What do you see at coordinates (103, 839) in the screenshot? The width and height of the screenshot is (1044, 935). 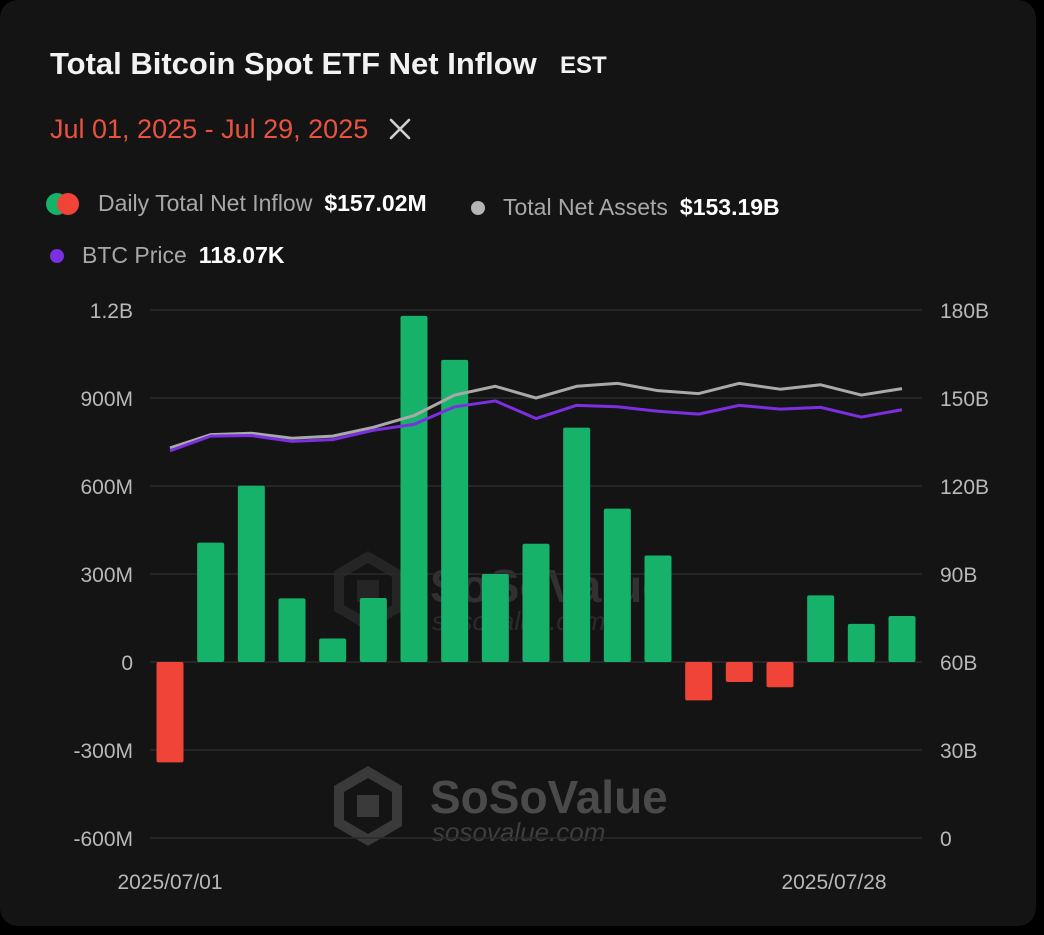 I see `left-axis-tick-label: -600M` at bounding box center [103, 839].